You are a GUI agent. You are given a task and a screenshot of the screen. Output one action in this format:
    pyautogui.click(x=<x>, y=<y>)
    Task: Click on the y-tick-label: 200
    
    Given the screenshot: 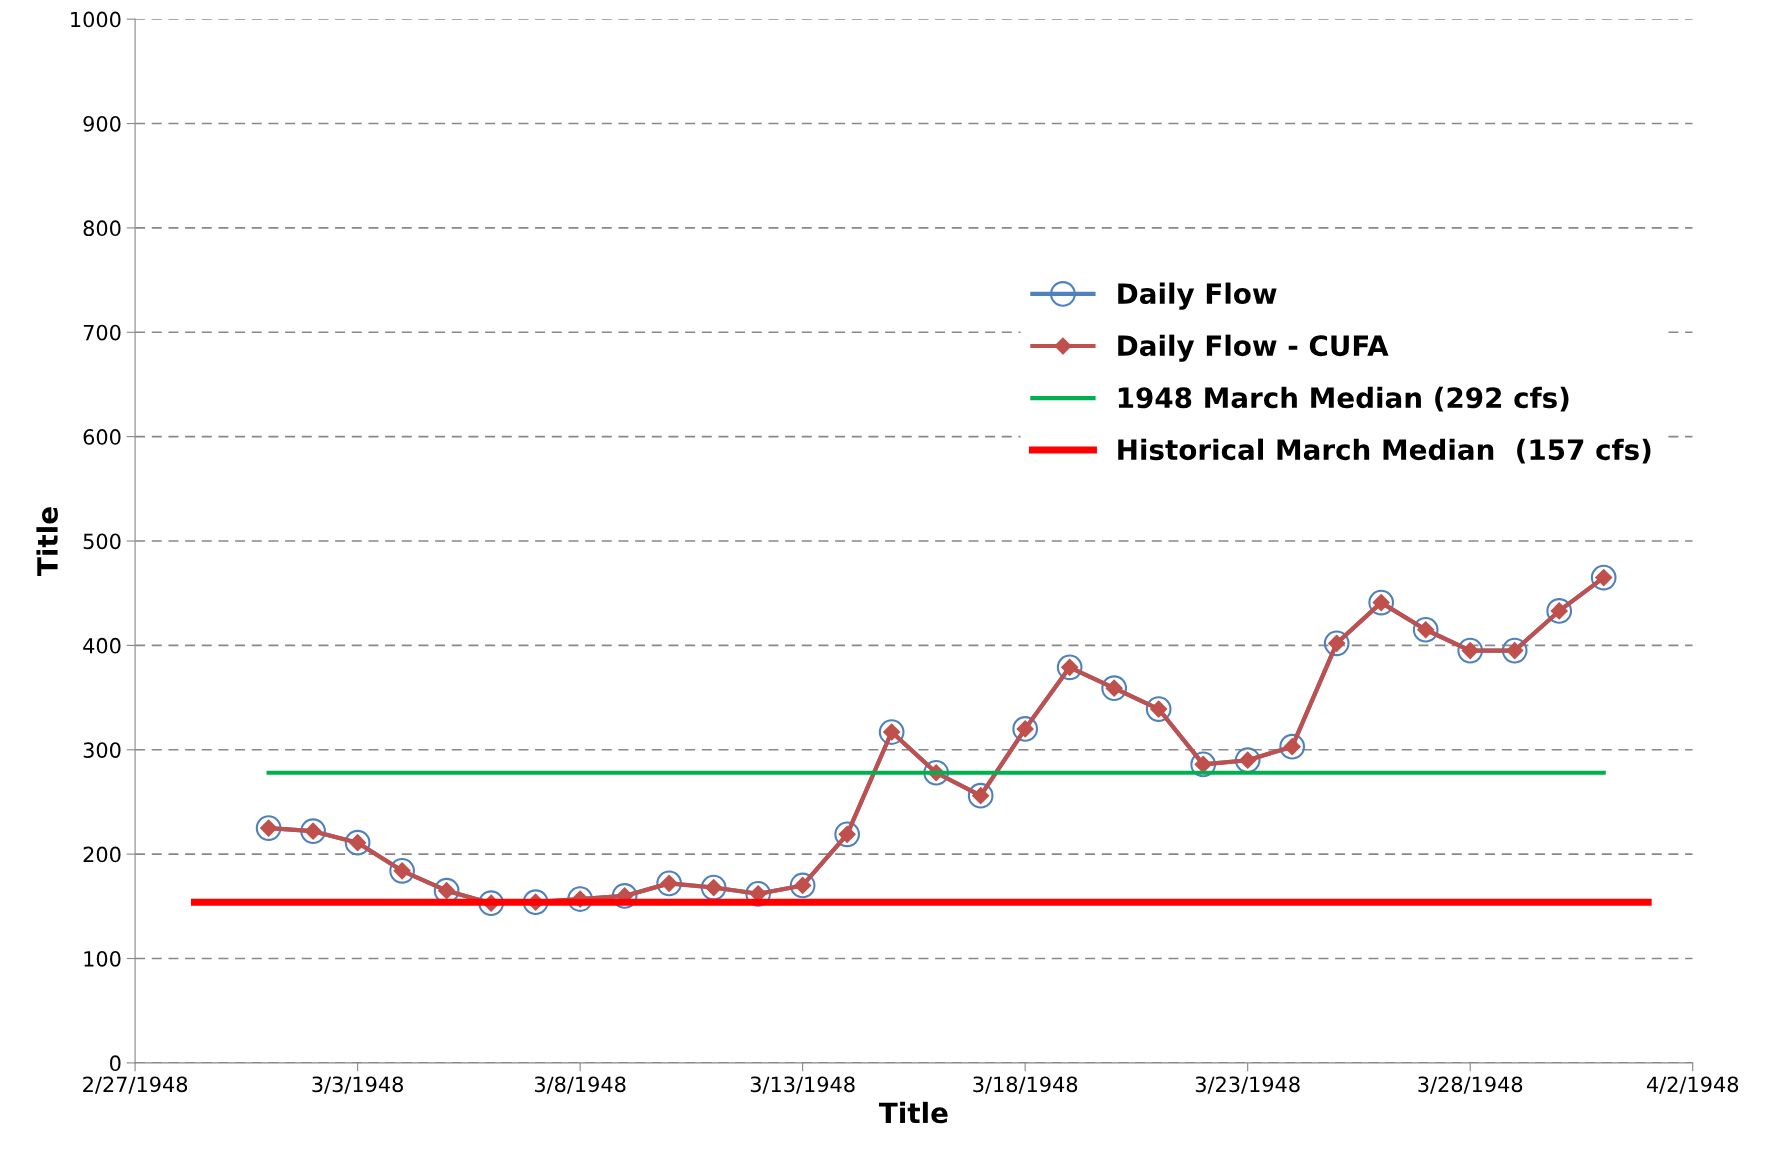 What is the action you would take?
    pyautogui.click(x=102, y=854)
    